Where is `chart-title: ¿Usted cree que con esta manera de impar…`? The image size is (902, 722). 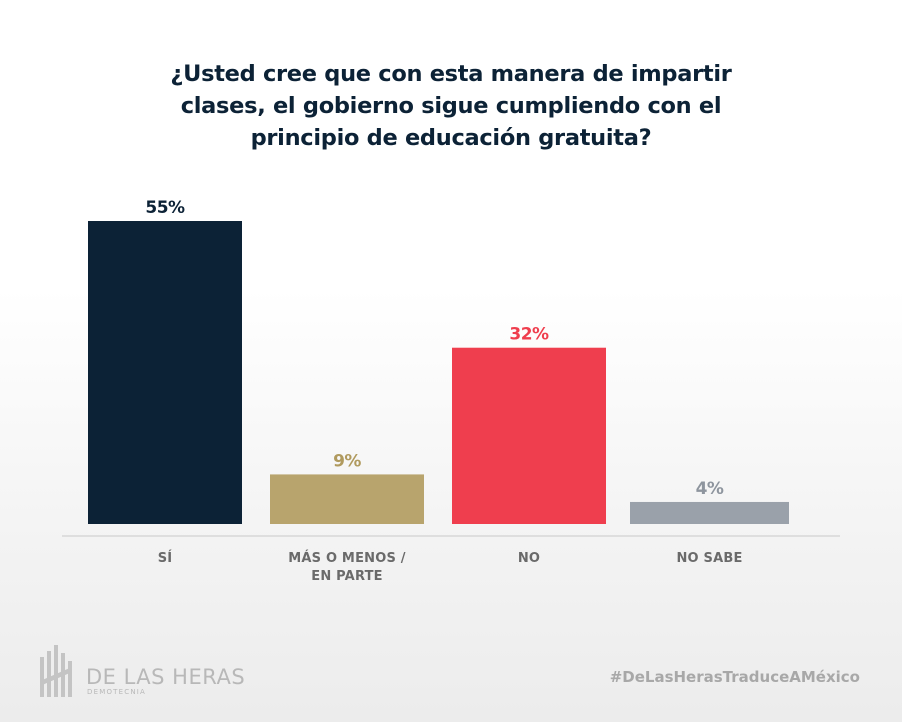 chart-title: ¿Usted cree que con esta manera de impar… is located at coordinates (451, 106).